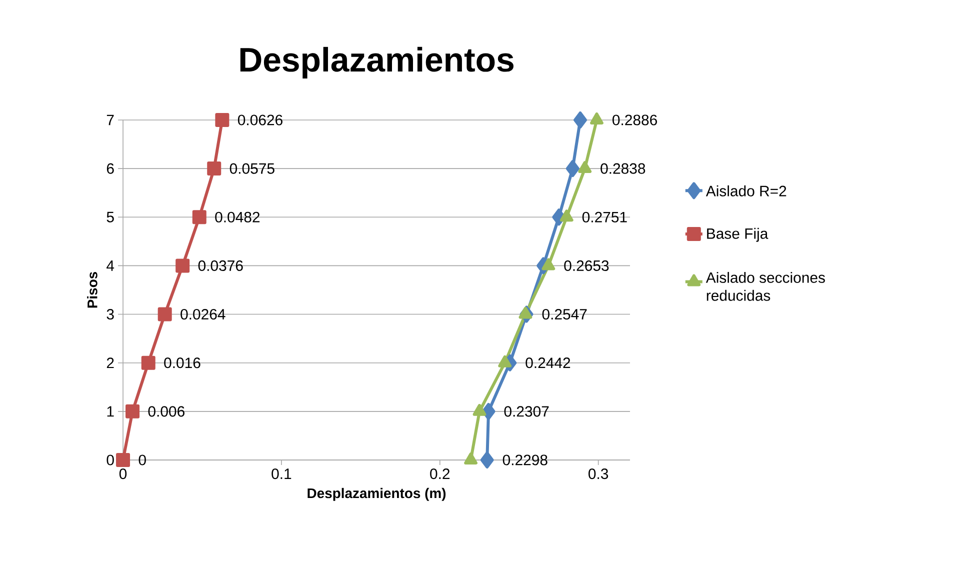 This screenshot has height=582, width=960. I want to click on y-tick-label: 6, so click(110, 168).